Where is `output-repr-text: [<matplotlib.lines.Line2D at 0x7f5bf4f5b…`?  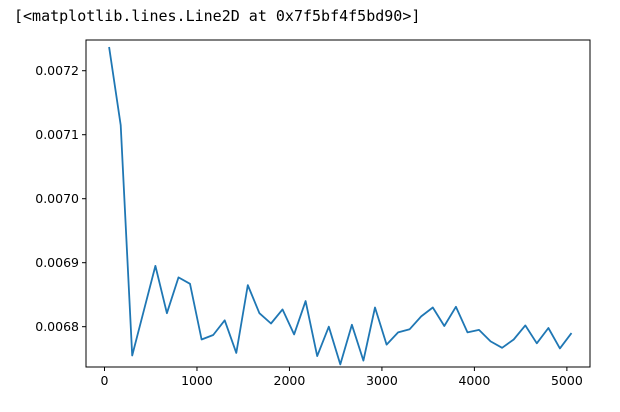 output-repr-text: [<matplotlib.lines.Line2D at 0x7f5bf4f5b… is located at coordinates (217, 16).